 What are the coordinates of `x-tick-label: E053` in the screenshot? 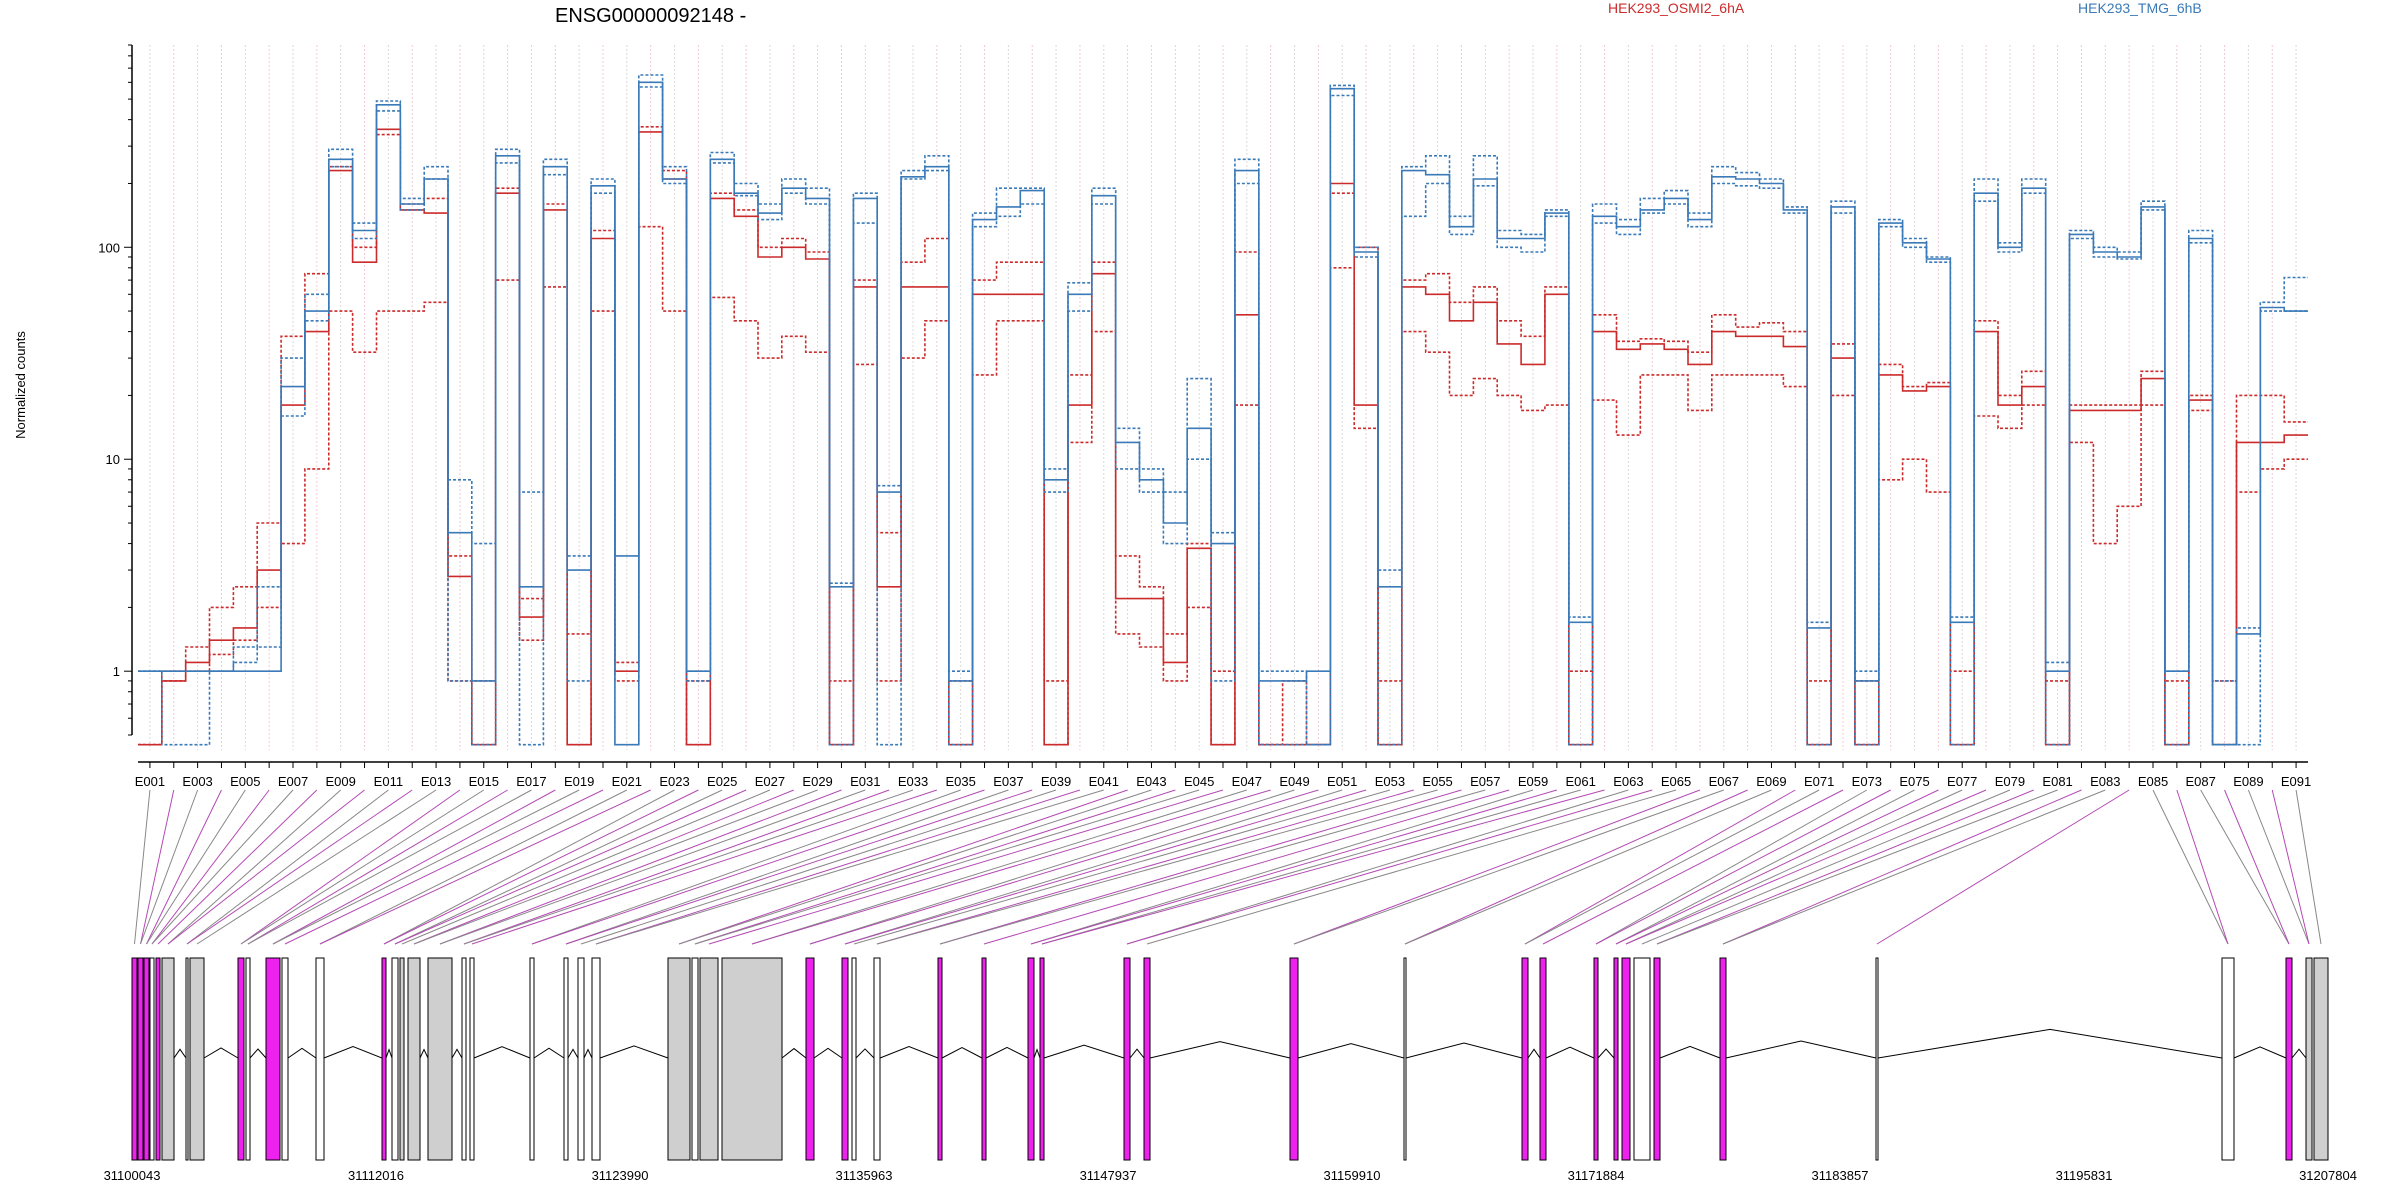 It's located at (1390, 781).